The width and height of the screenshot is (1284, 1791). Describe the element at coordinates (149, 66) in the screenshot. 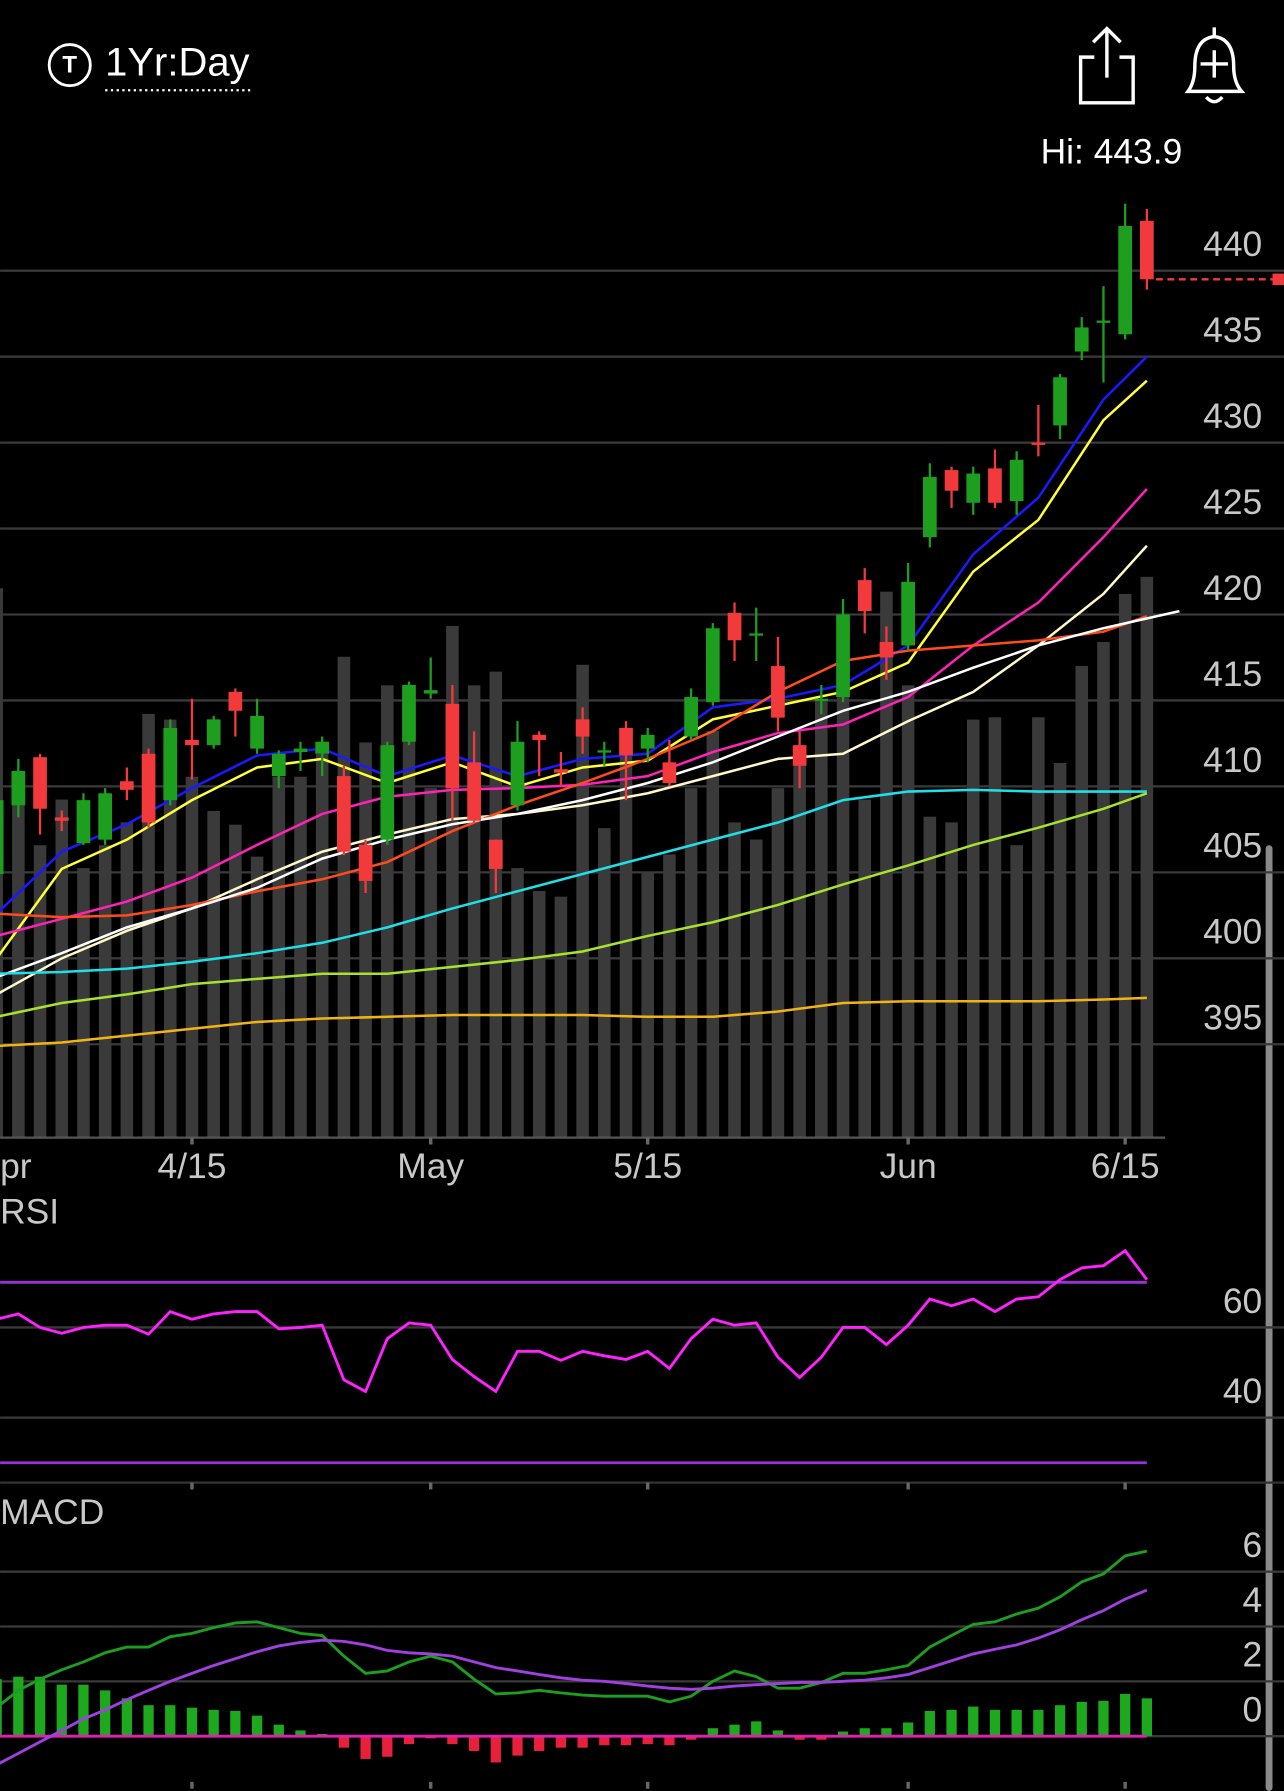

I see `timeframe-button: T 1Yr:Day` at that location.